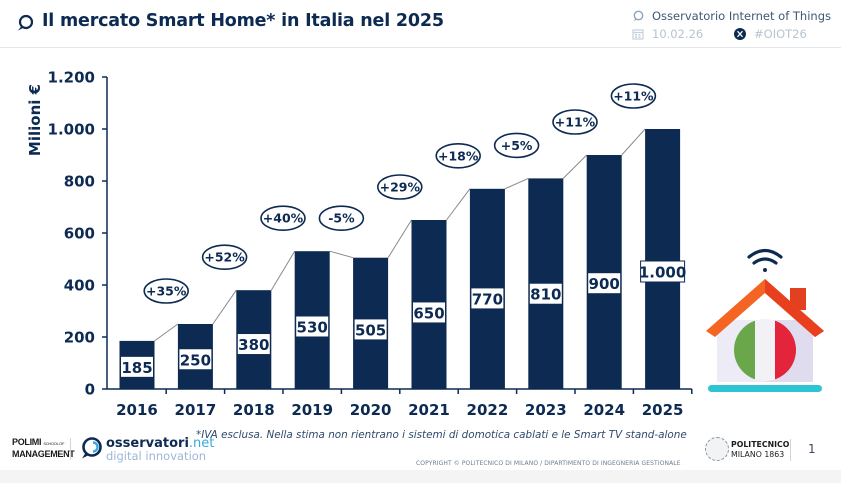  What do you see at coordinates (546, 410) in the screenshot?
I see `x-tick-label: 2023` at bounding box center [546, 410].